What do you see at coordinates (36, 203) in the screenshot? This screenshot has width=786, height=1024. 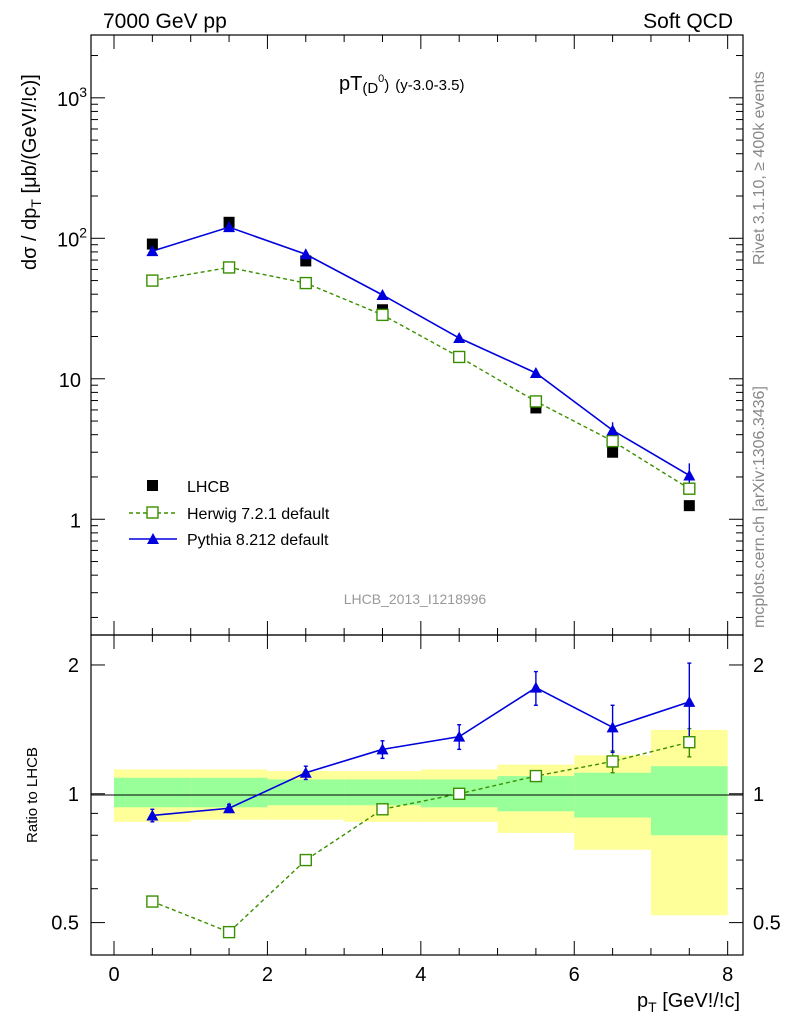 I see `ylabel-sub: T` at bounding box center [36, 203].